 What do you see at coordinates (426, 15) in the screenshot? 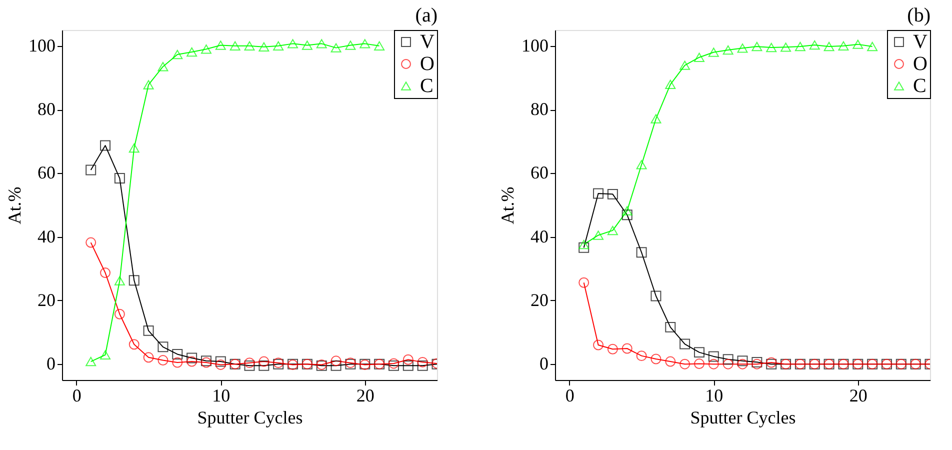
I see `chart-title: (a)` at bounding box center [426, 15].